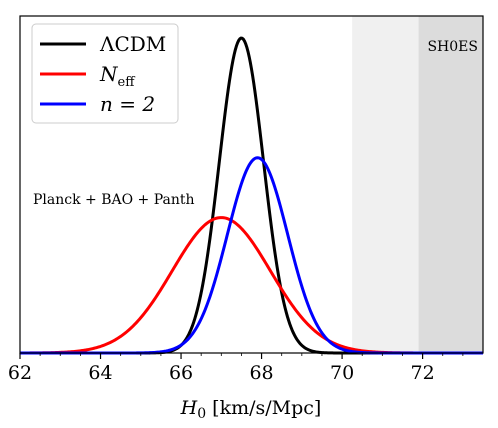 This screenshot has height=428, width=498. What do you see at coordinates (127, 104) in the screenshot?
I see `legend-label-n2: n = 2` at bounding box center [127, 104].